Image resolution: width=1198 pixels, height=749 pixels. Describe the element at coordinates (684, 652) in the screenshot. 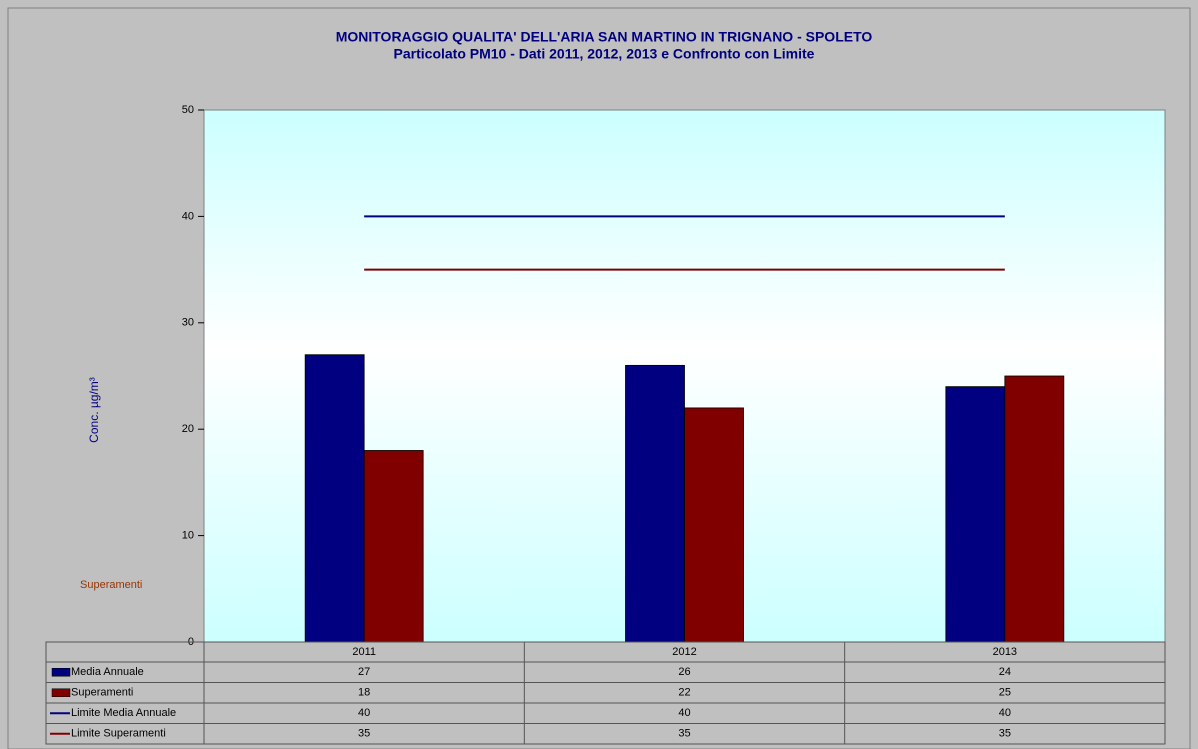

I see `x-tick-label: 2012` at that location.